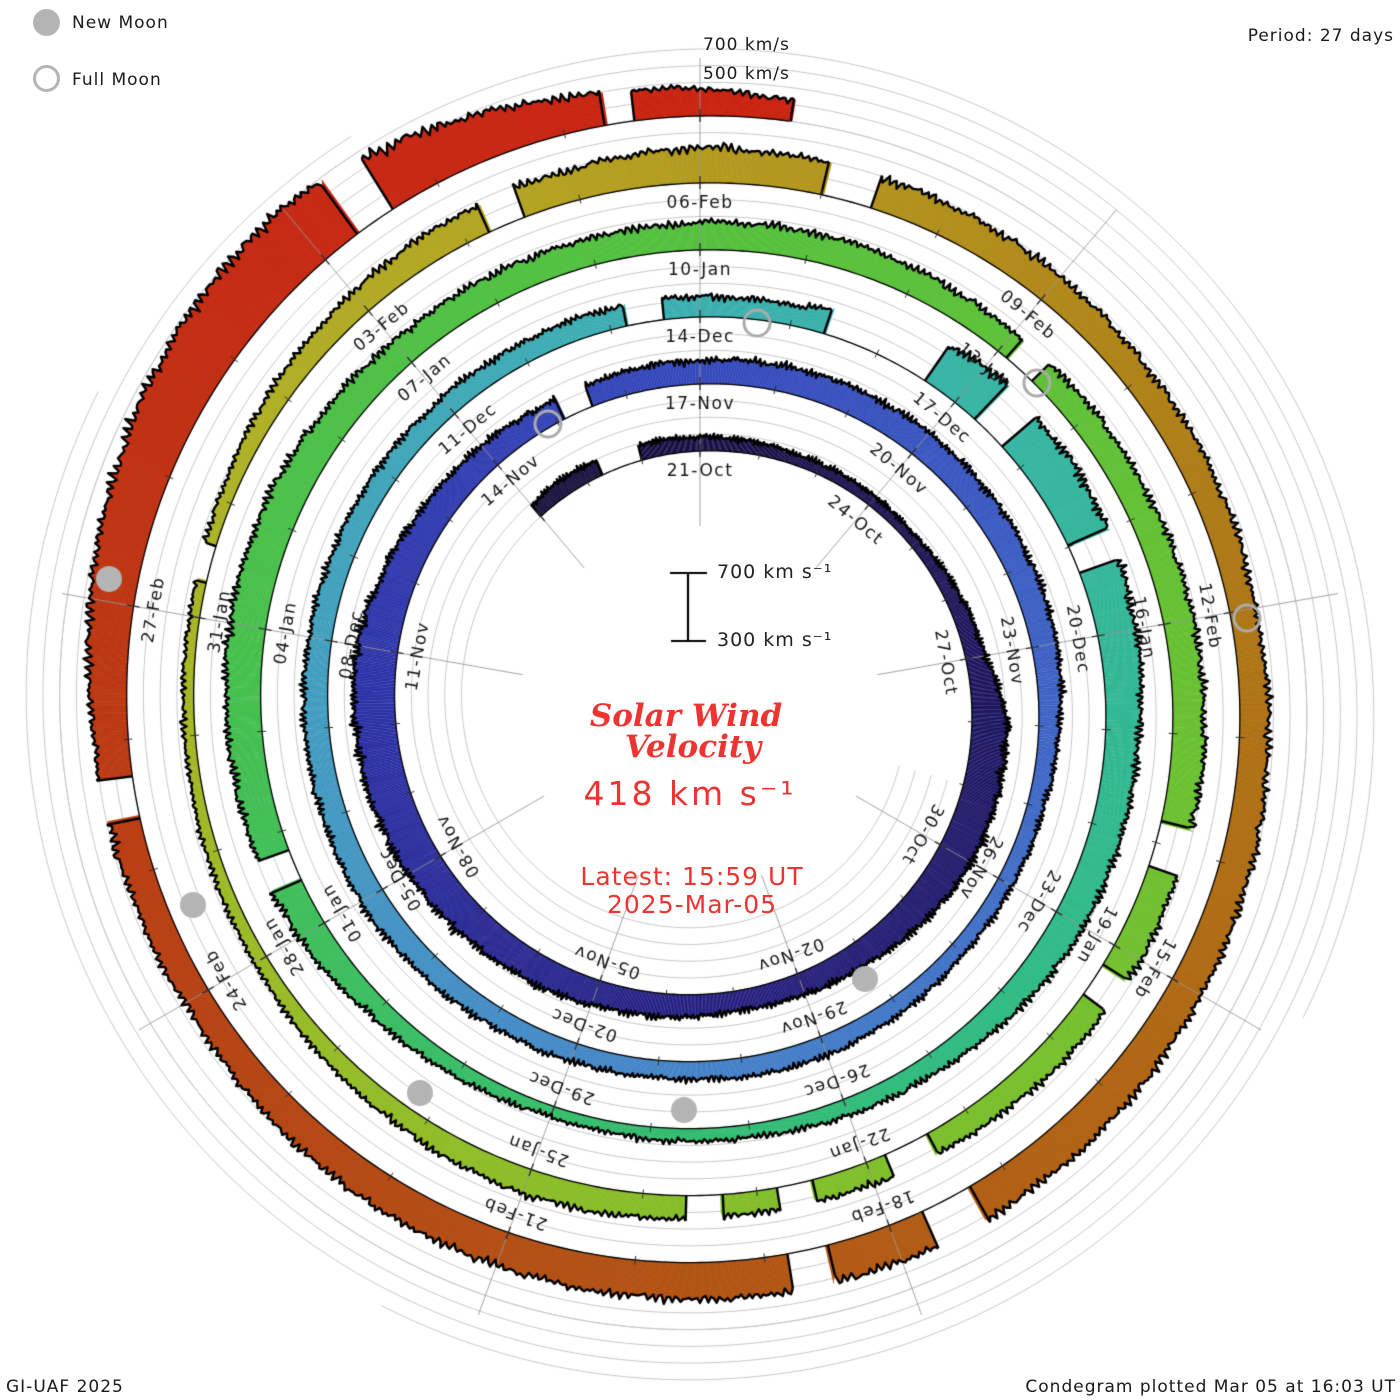  What do you see at coordinates (1210, 1387) in the screenshot?
I see `plotted-time-label: Condegram plotted Mar 05 at 16:03 UT` at bounding box center [1210, 1387].